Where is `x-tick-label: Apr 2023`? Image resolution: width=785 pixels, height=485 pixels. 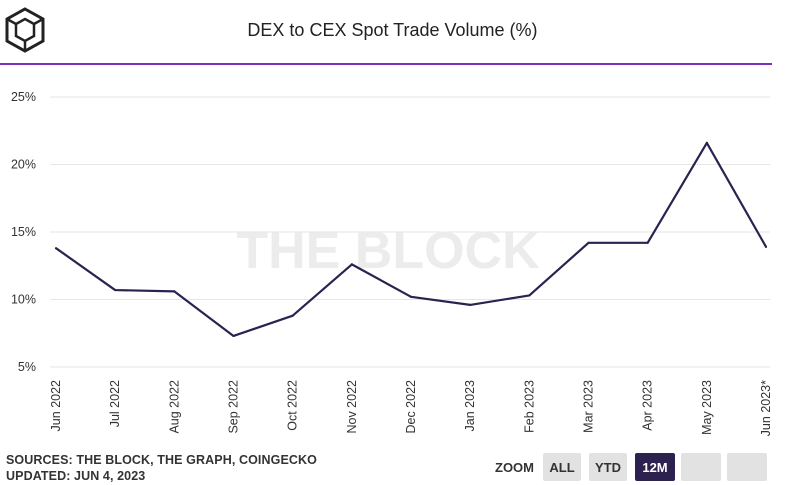 x-tick-label: Apr 2023 is located at coordinates (648, 405).